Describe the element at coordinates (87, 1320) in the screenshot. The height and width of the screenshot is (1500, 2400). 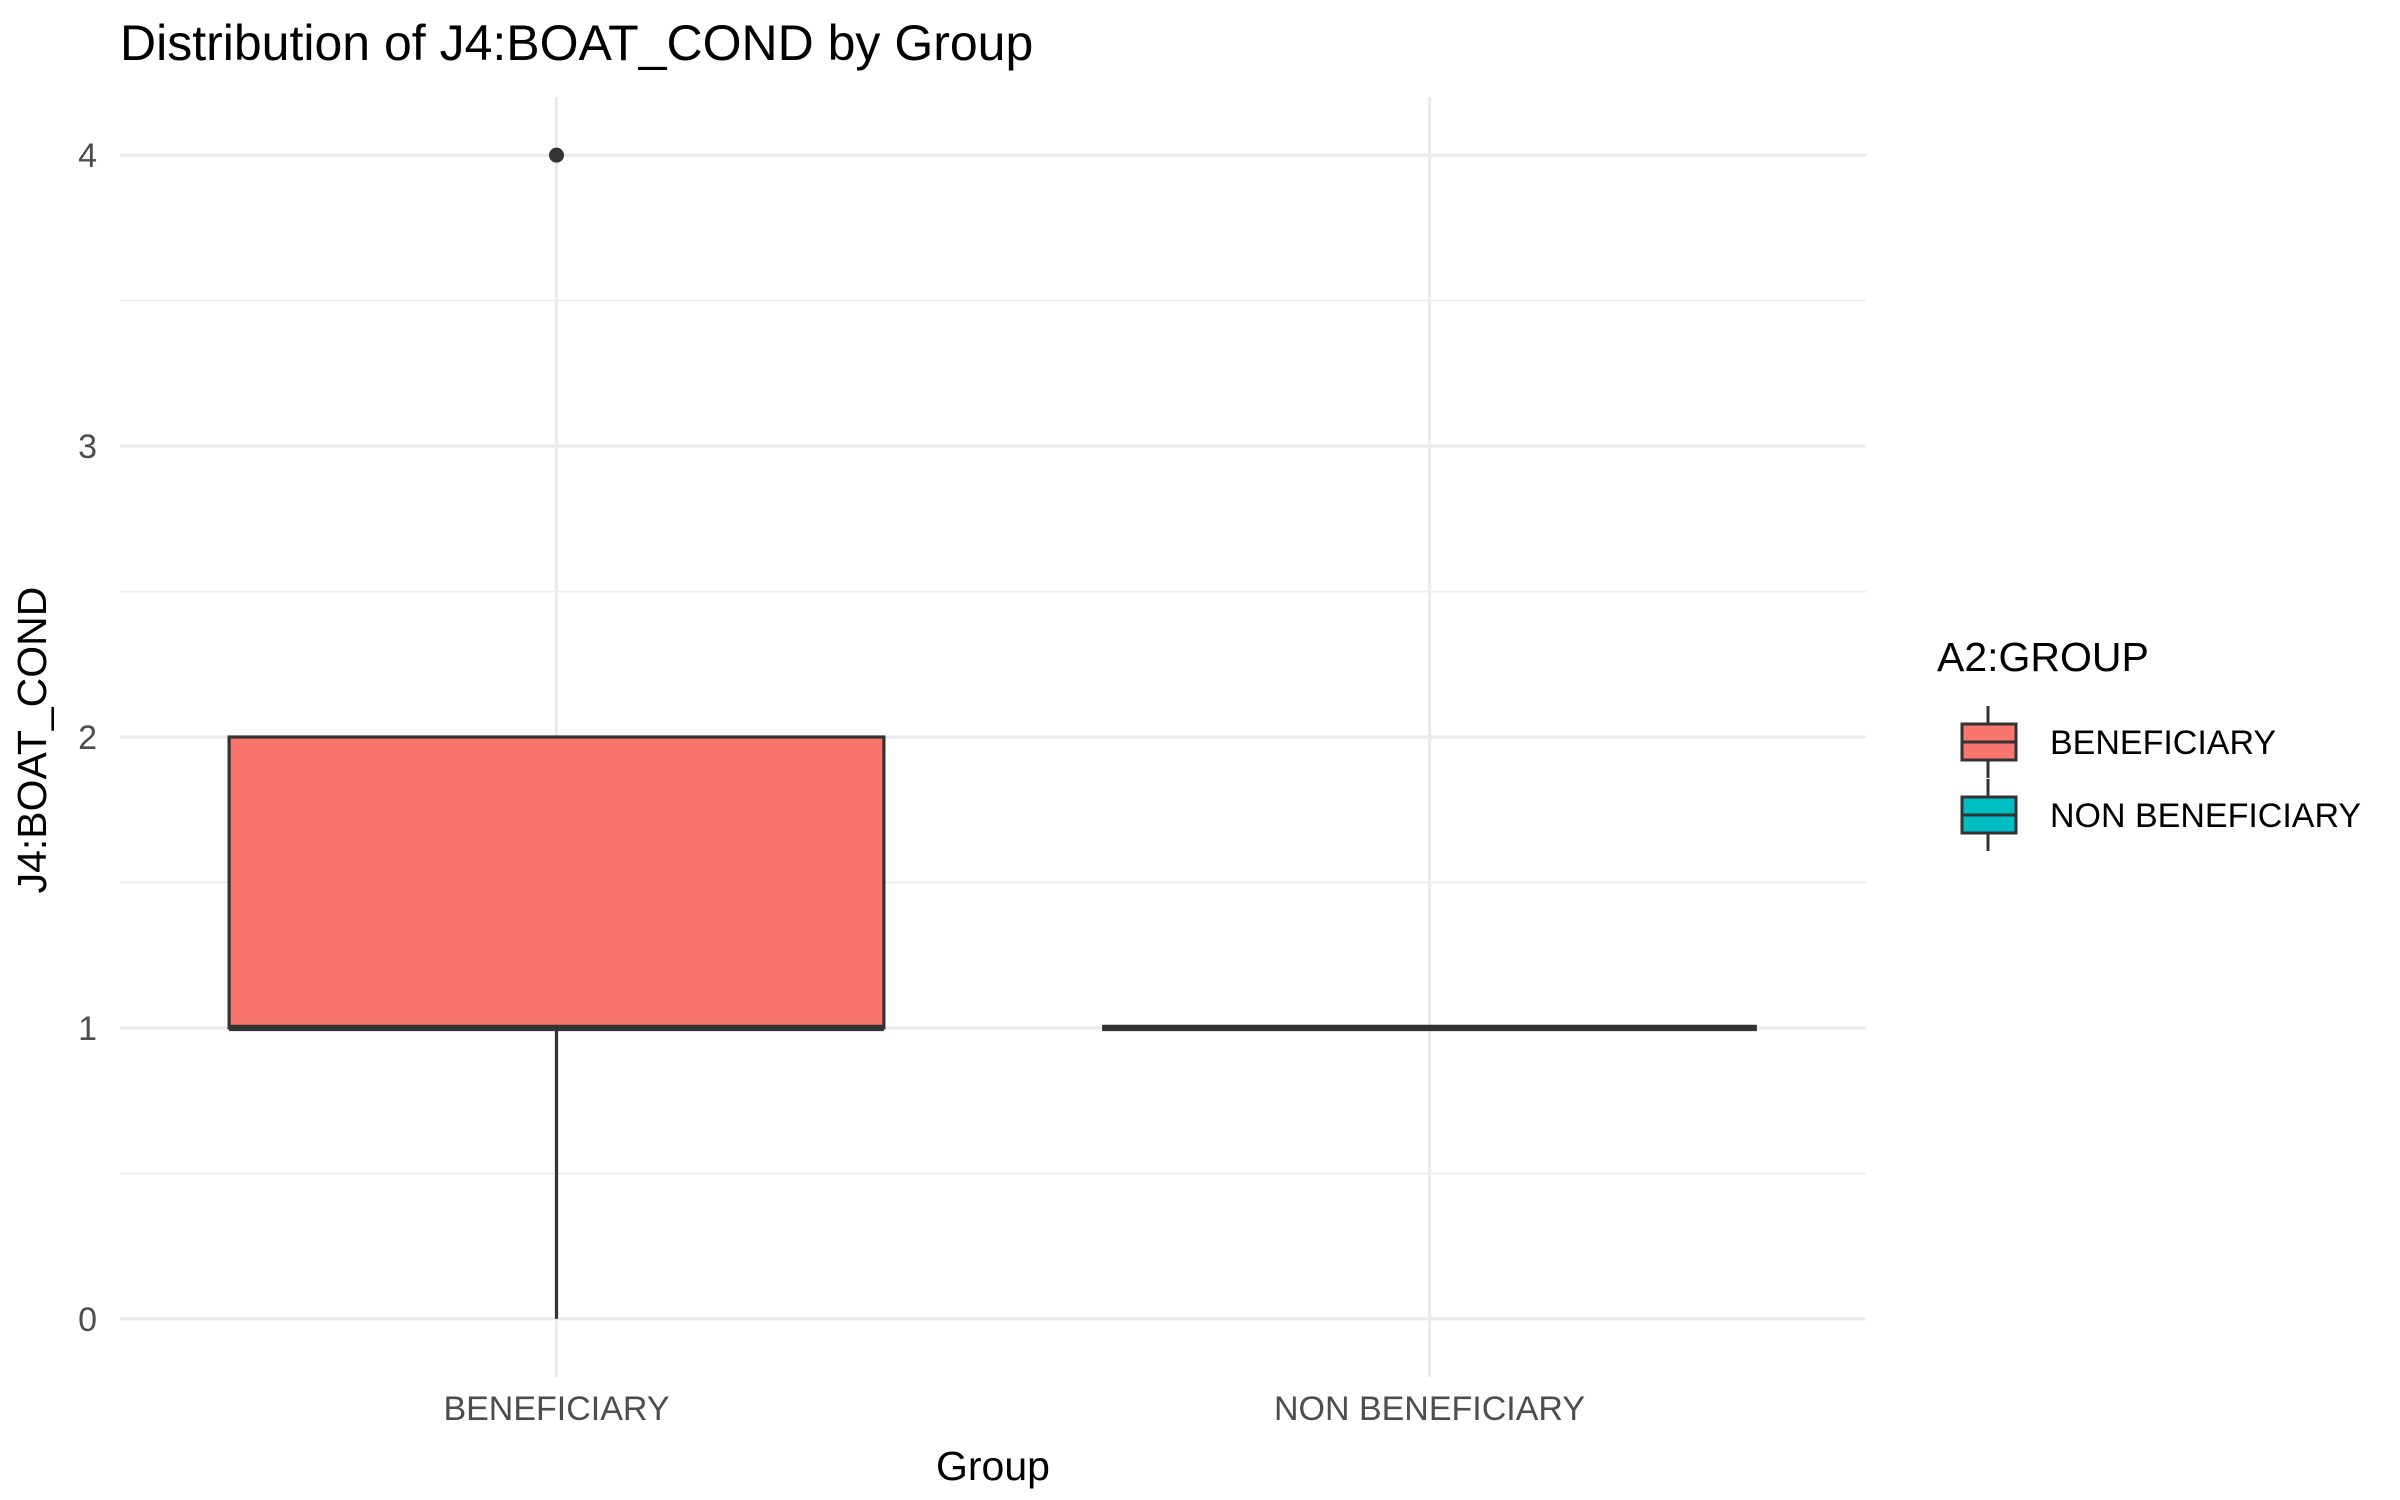
I see `y-tick-label: 0` at that location.